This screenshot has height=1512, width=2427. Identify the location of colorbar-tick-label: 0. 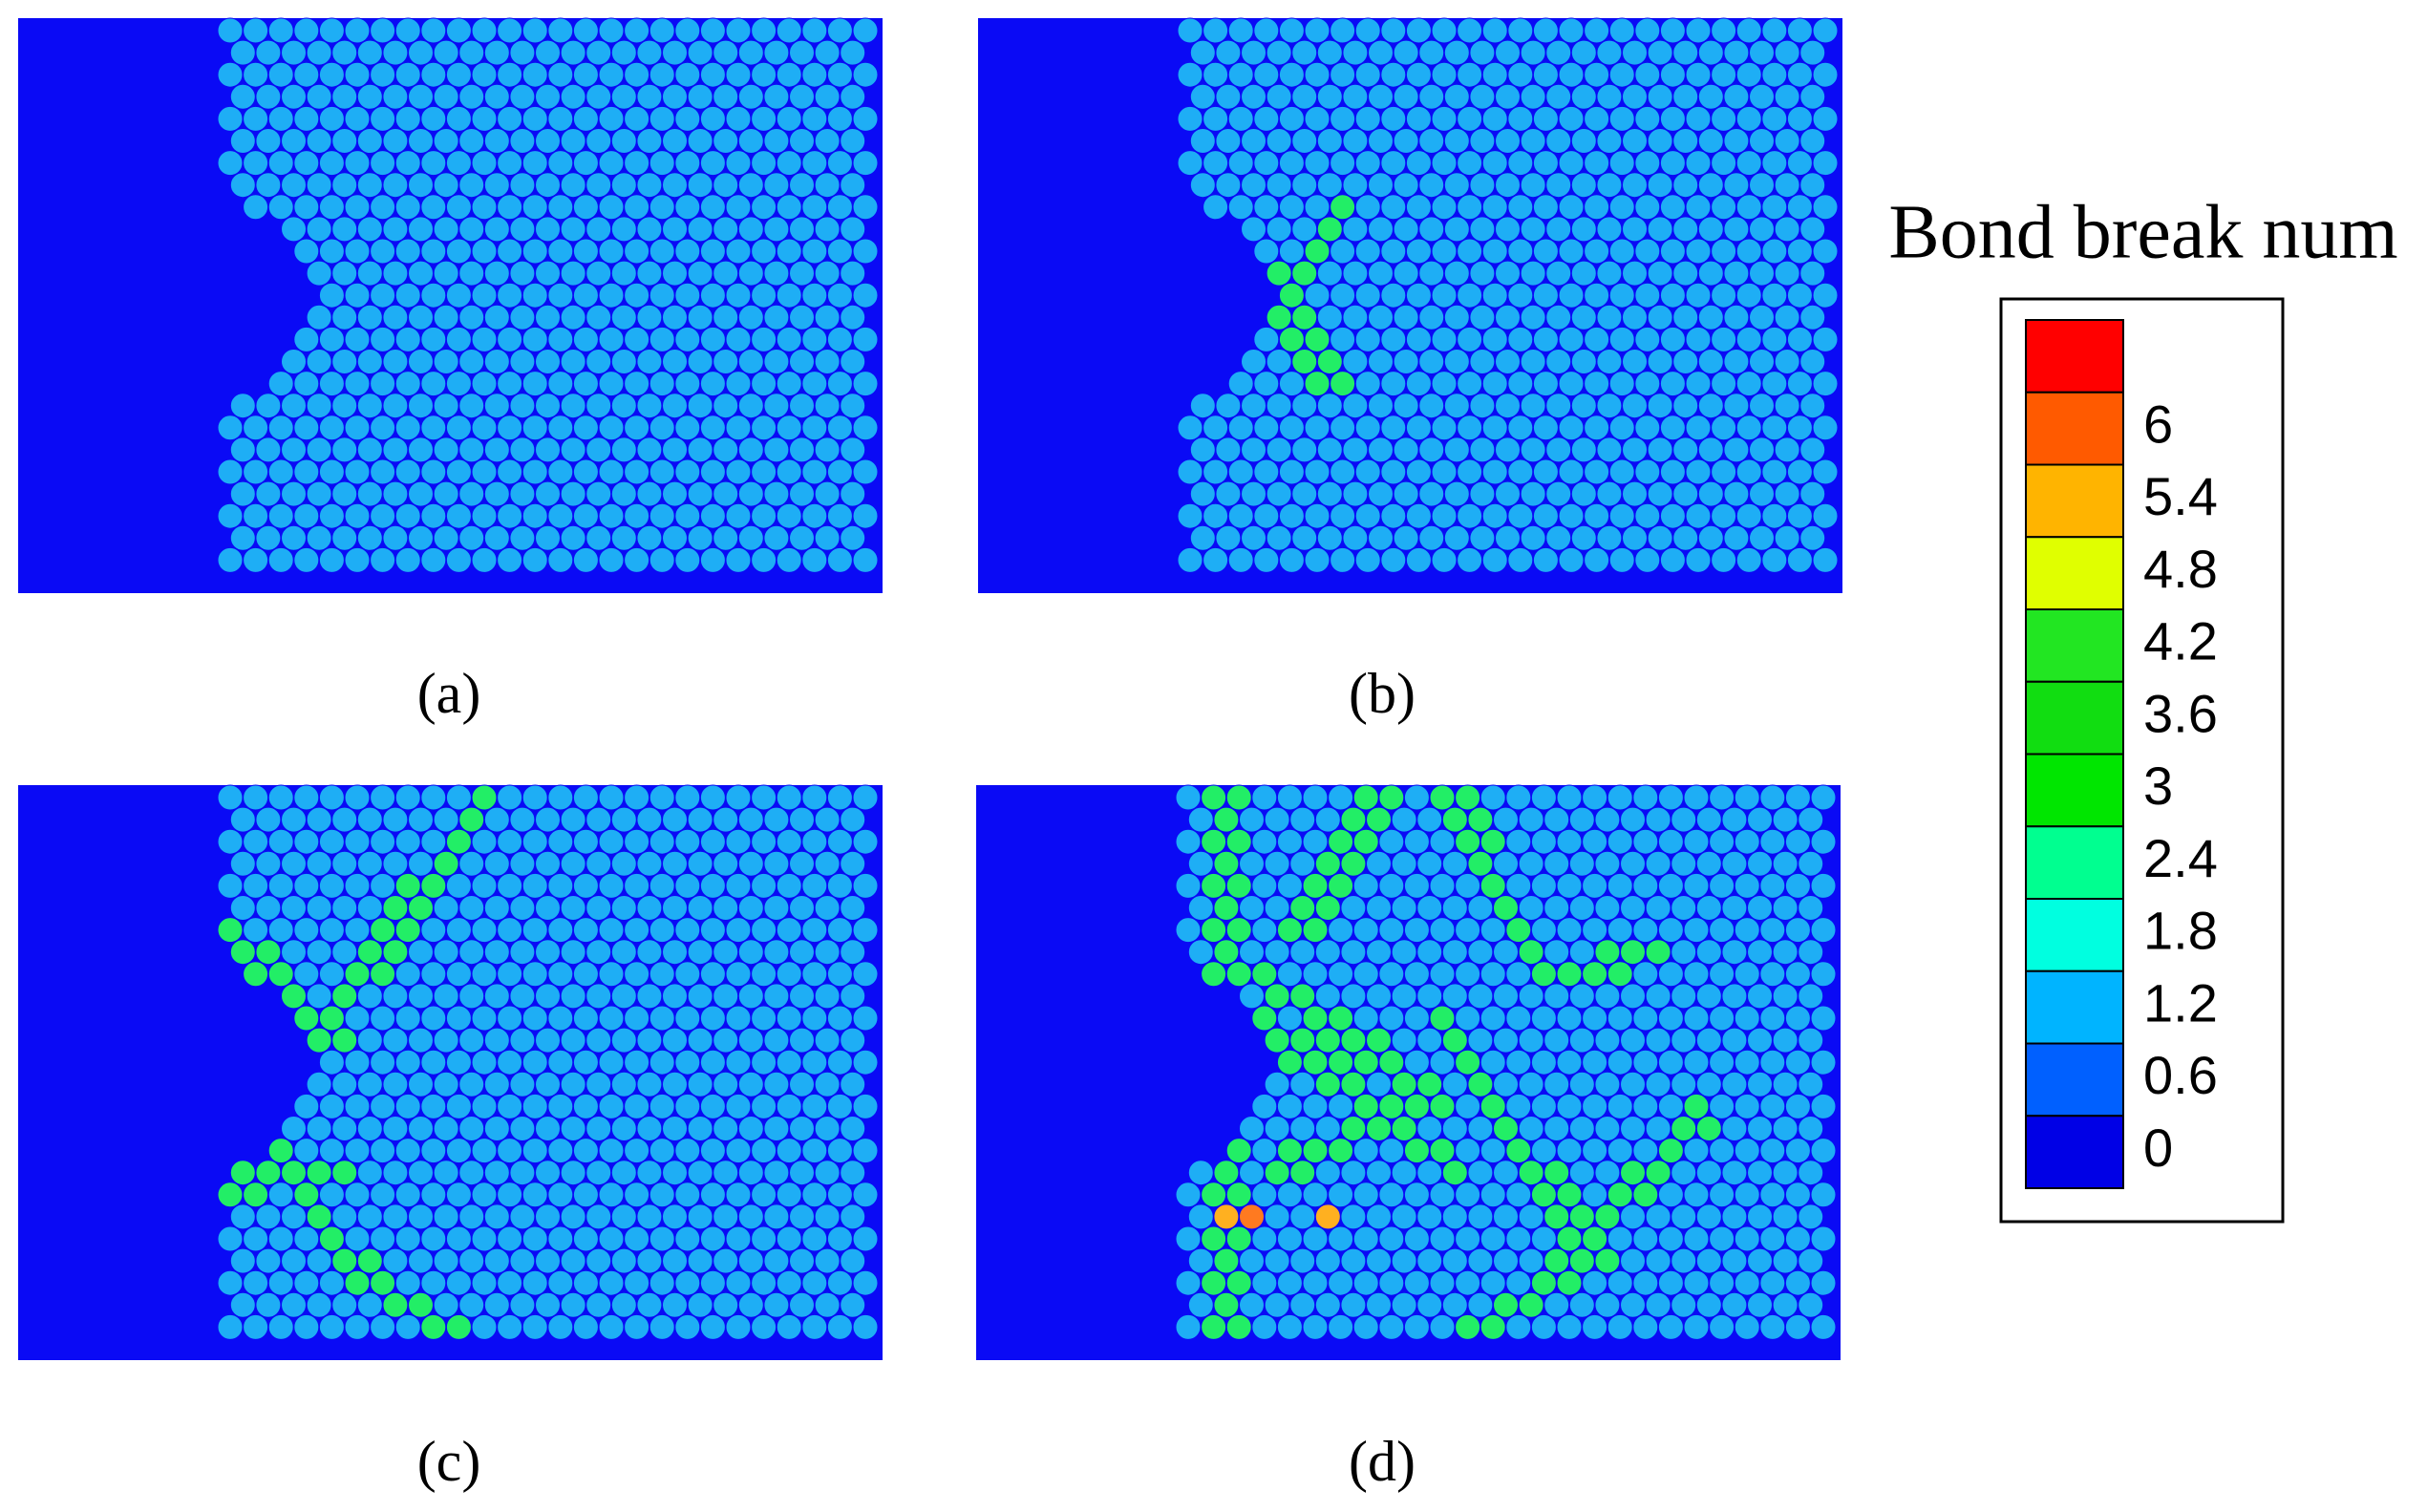
(2158, 1148).